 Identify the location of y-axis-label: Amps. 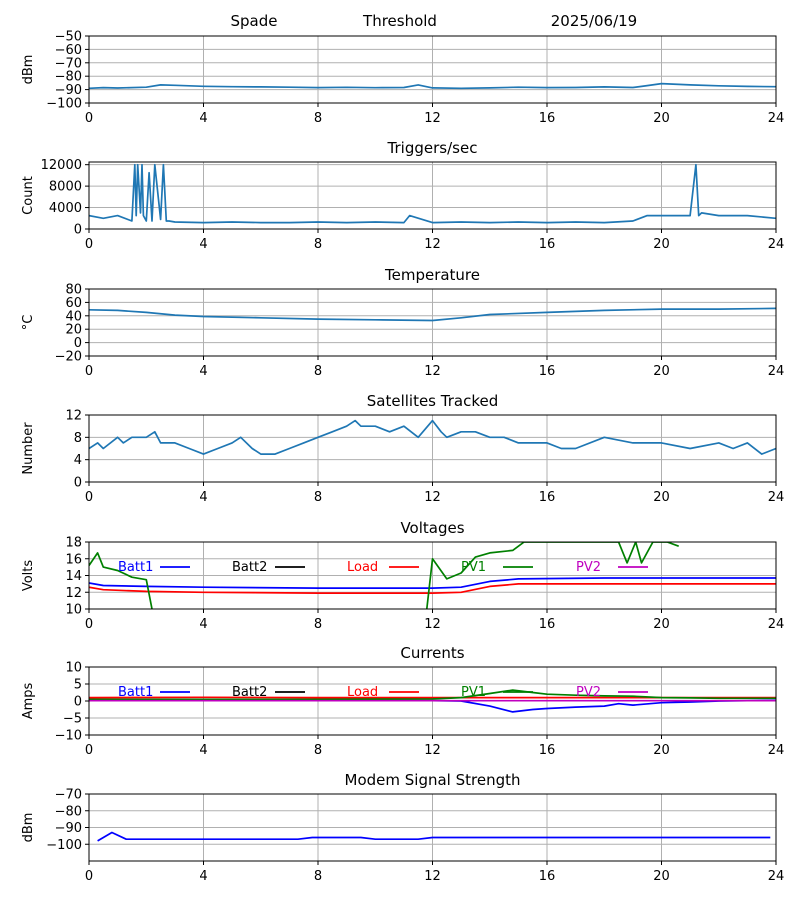
(28, 700).